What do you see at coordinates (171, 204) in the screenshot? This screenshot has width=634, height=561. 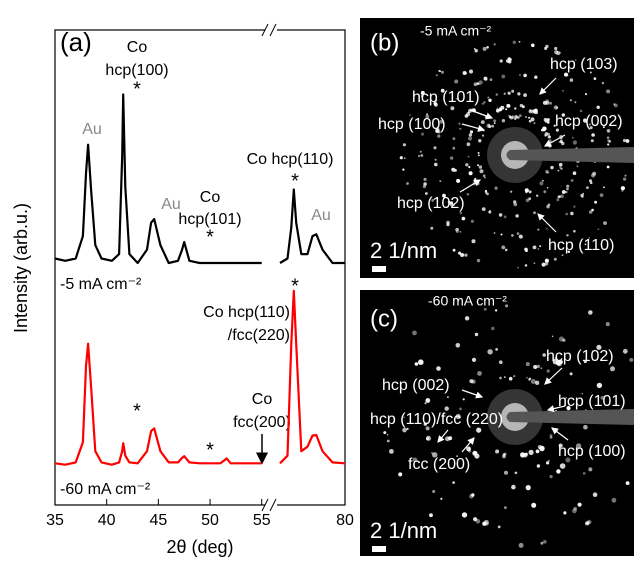 I see `annotation: Au` at bounding box center [171, 204].